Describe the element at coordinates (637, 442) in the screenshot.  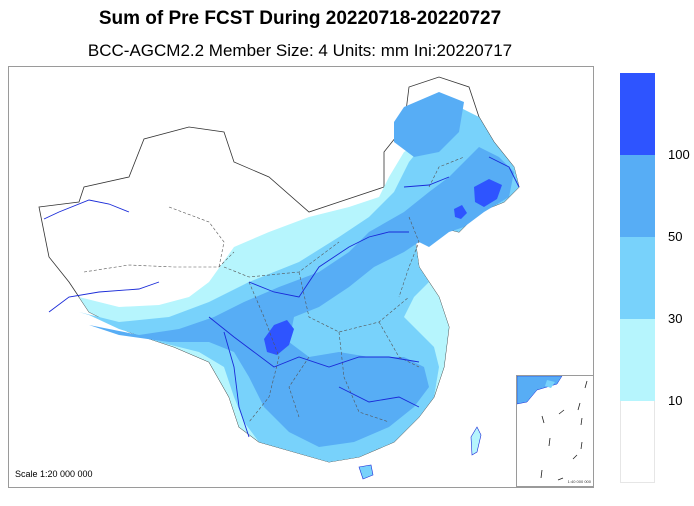
I see `colorbar-seg-lt10` at that location.